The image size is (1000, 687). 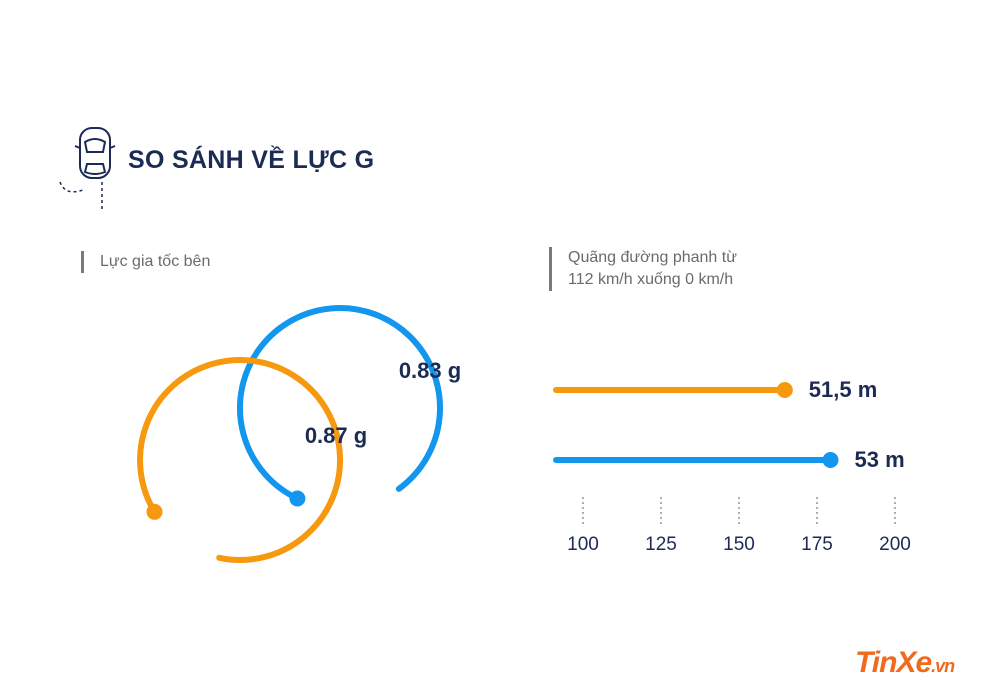 What do you see at coordinates (729, 424) in the screenshot?
I see `bars: 51,5 m 53 m` at bounding box center [729, 424].